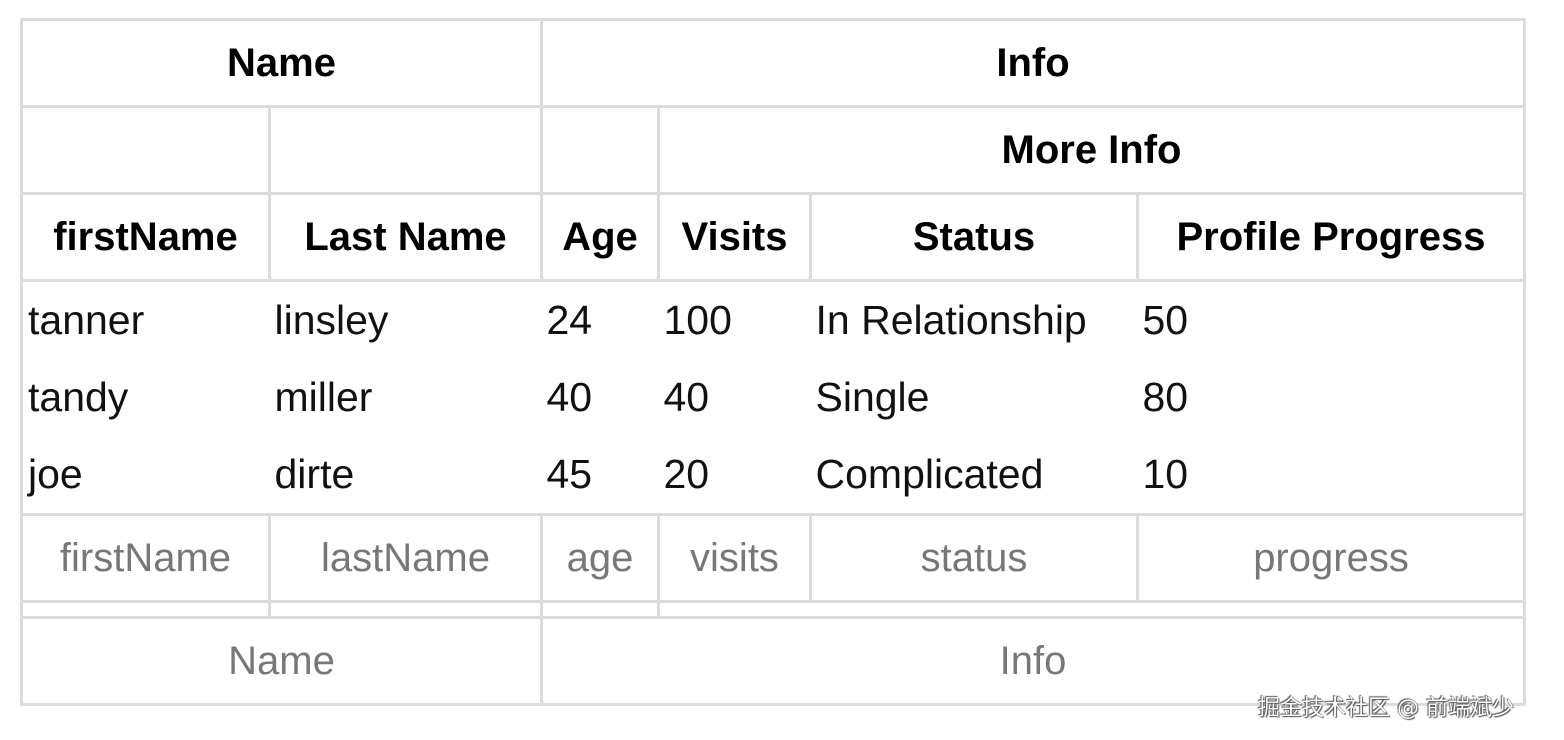 The height and width of the screenshot is (740, 1564). Describe the element at coordinates (974, 237) in the screenshot. I see `column-header-status: Status` at that location.